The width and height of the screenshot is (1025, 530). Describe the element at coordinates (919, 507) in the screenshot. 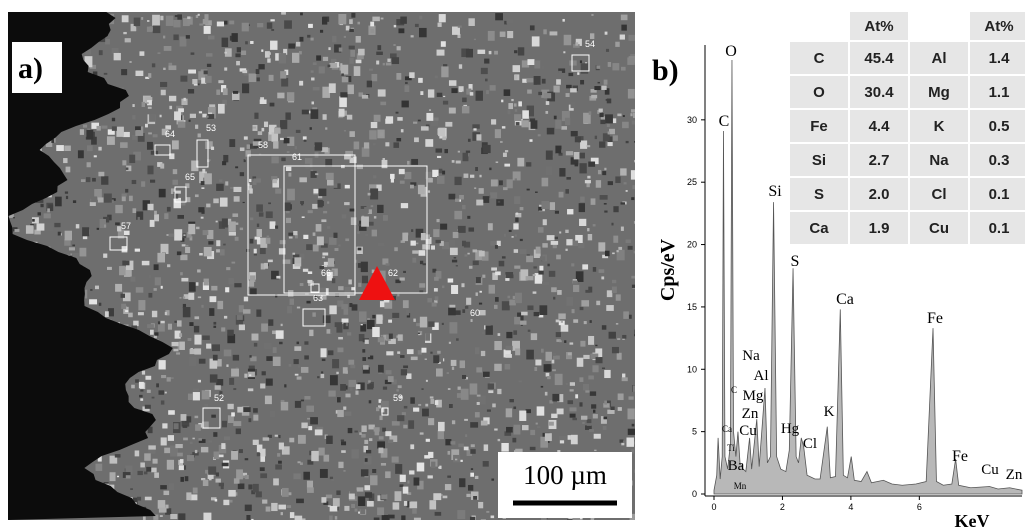

I see `x-tick-label: 6` at that location.